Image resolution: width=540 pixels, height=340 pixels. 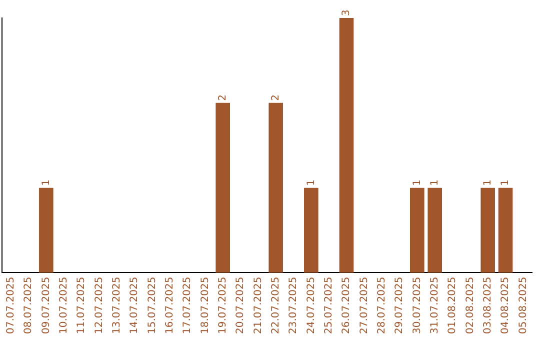 What do you see at coordinates (152, 305) in the screenshot?
I see `x-tick-label: 15.07.2025` at bounding box center [152, 305].